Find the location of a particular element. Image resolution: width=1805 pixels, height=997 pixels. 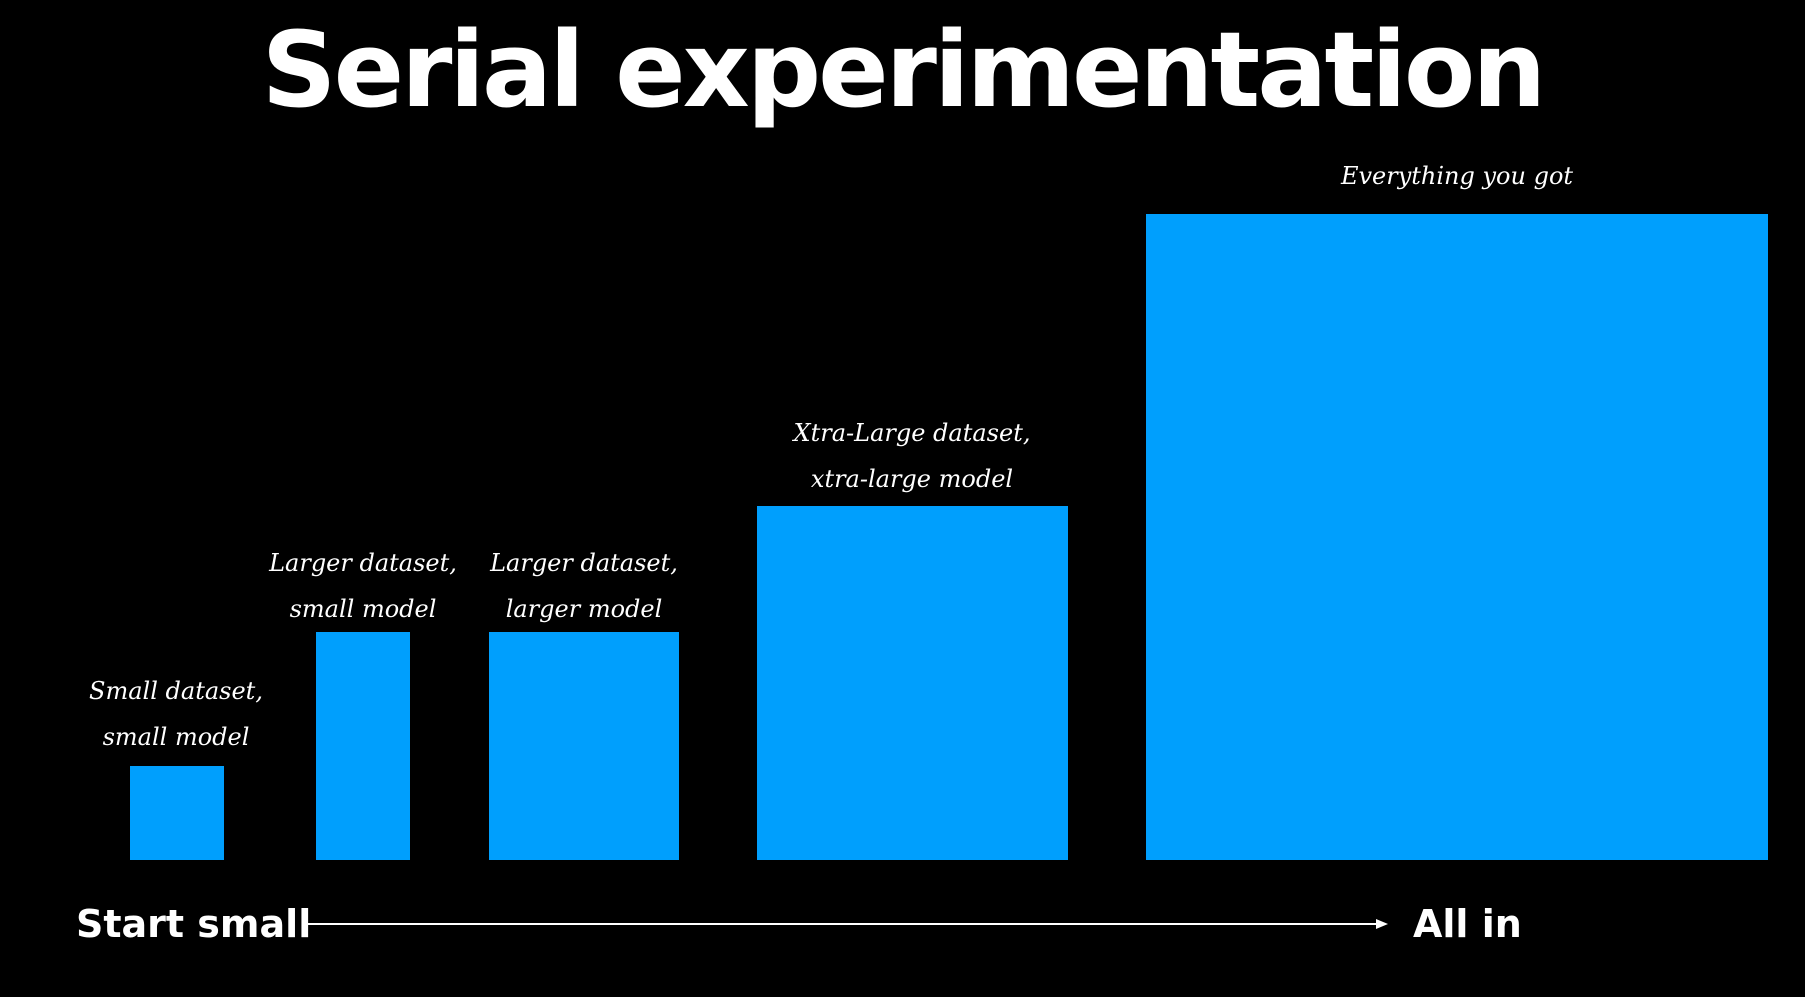

stage-label-line1: Everything you got is located at coordinates (1457, 176).